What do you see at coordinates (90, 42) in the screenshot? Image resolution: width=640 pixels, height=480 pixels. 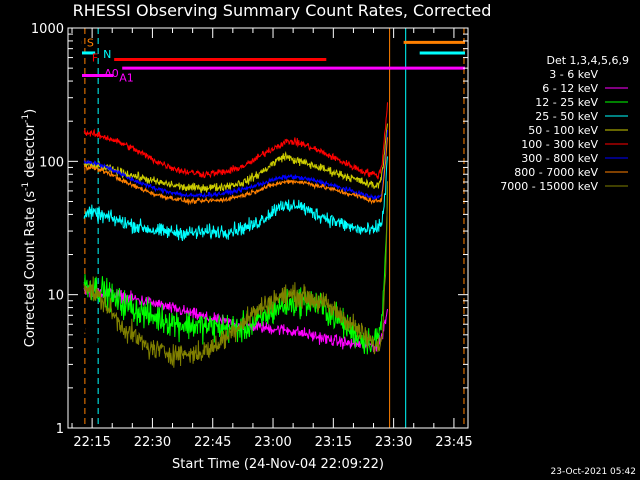 I see `state-bar-label-s: S` at bounding box center [90, 42].